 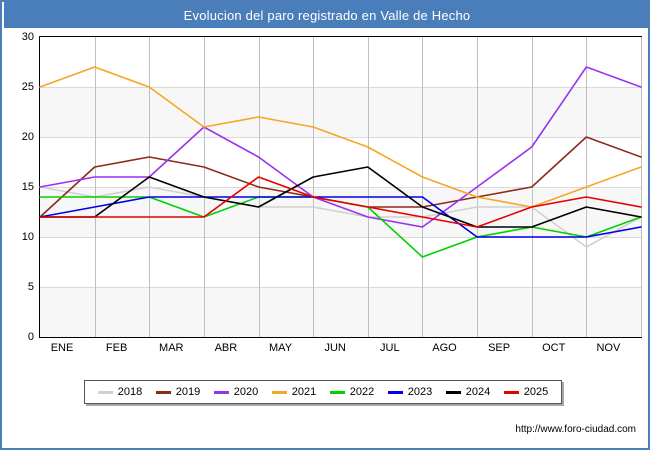 What do you see at coordinates (335, 348) in the screenshot?
I see `x-axis-tick-label: JUN` at bounding box center [335, 348].